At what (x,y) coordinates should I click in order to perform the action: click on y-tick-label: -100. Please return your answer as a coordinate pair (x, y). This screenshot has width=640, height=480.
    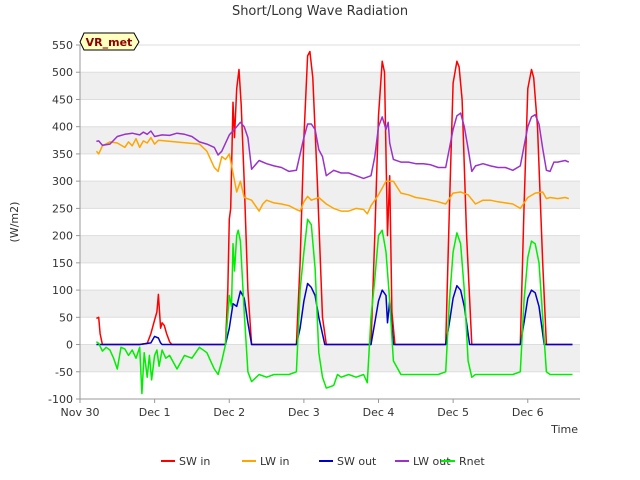
    Looking at the image, I should click on (60, 399).